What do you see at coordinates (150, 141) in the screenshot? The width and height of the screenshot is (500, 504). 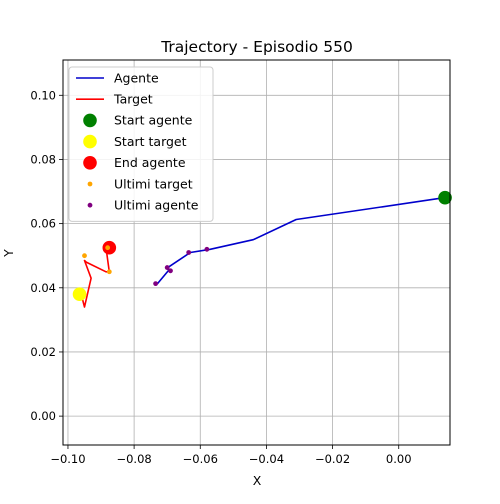 I see `legend-label: Start target` at bounding box center [150, 141].